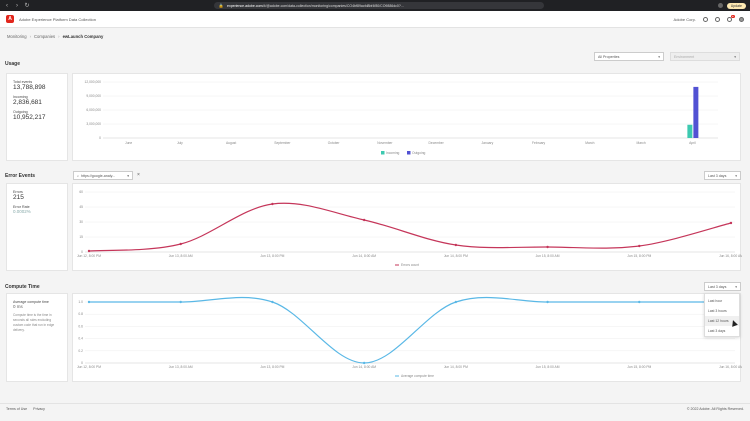 Image resolution: width=750 pixels, height=421 pixels. What do you see at coordinates (44, 36) in the screenshot?
I see `breadcrumb-companies: Companies` at bounding box center [44, 36].